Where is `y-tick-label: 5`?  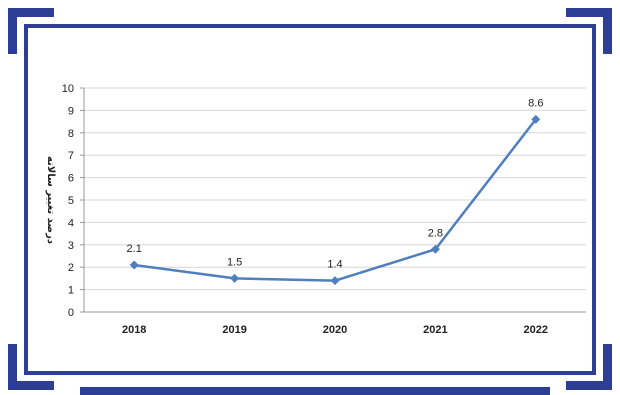
y-tick-label: 5 is located at coordinates (71, 201).